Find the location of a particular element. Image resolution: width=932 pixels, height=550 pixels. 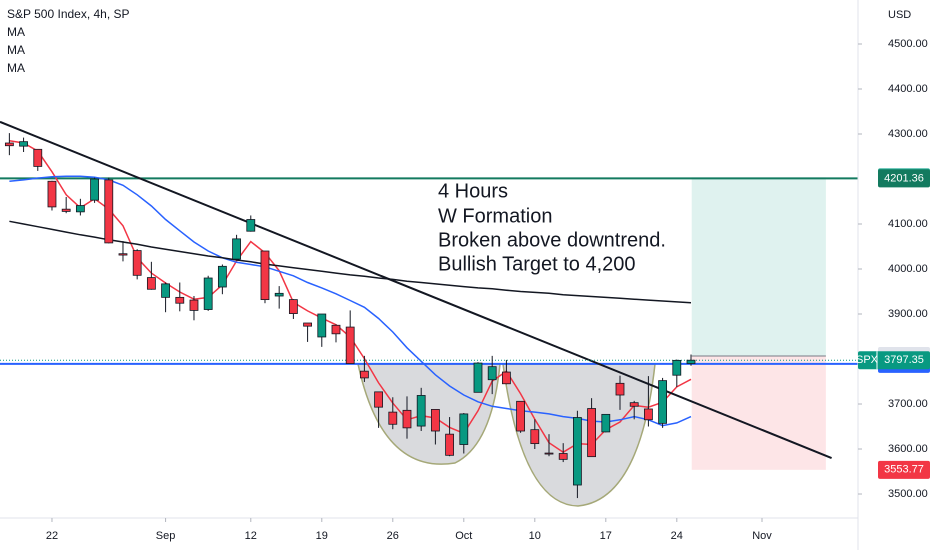

y-tick-label: 3600.00 is located at coordinates (908, 449).